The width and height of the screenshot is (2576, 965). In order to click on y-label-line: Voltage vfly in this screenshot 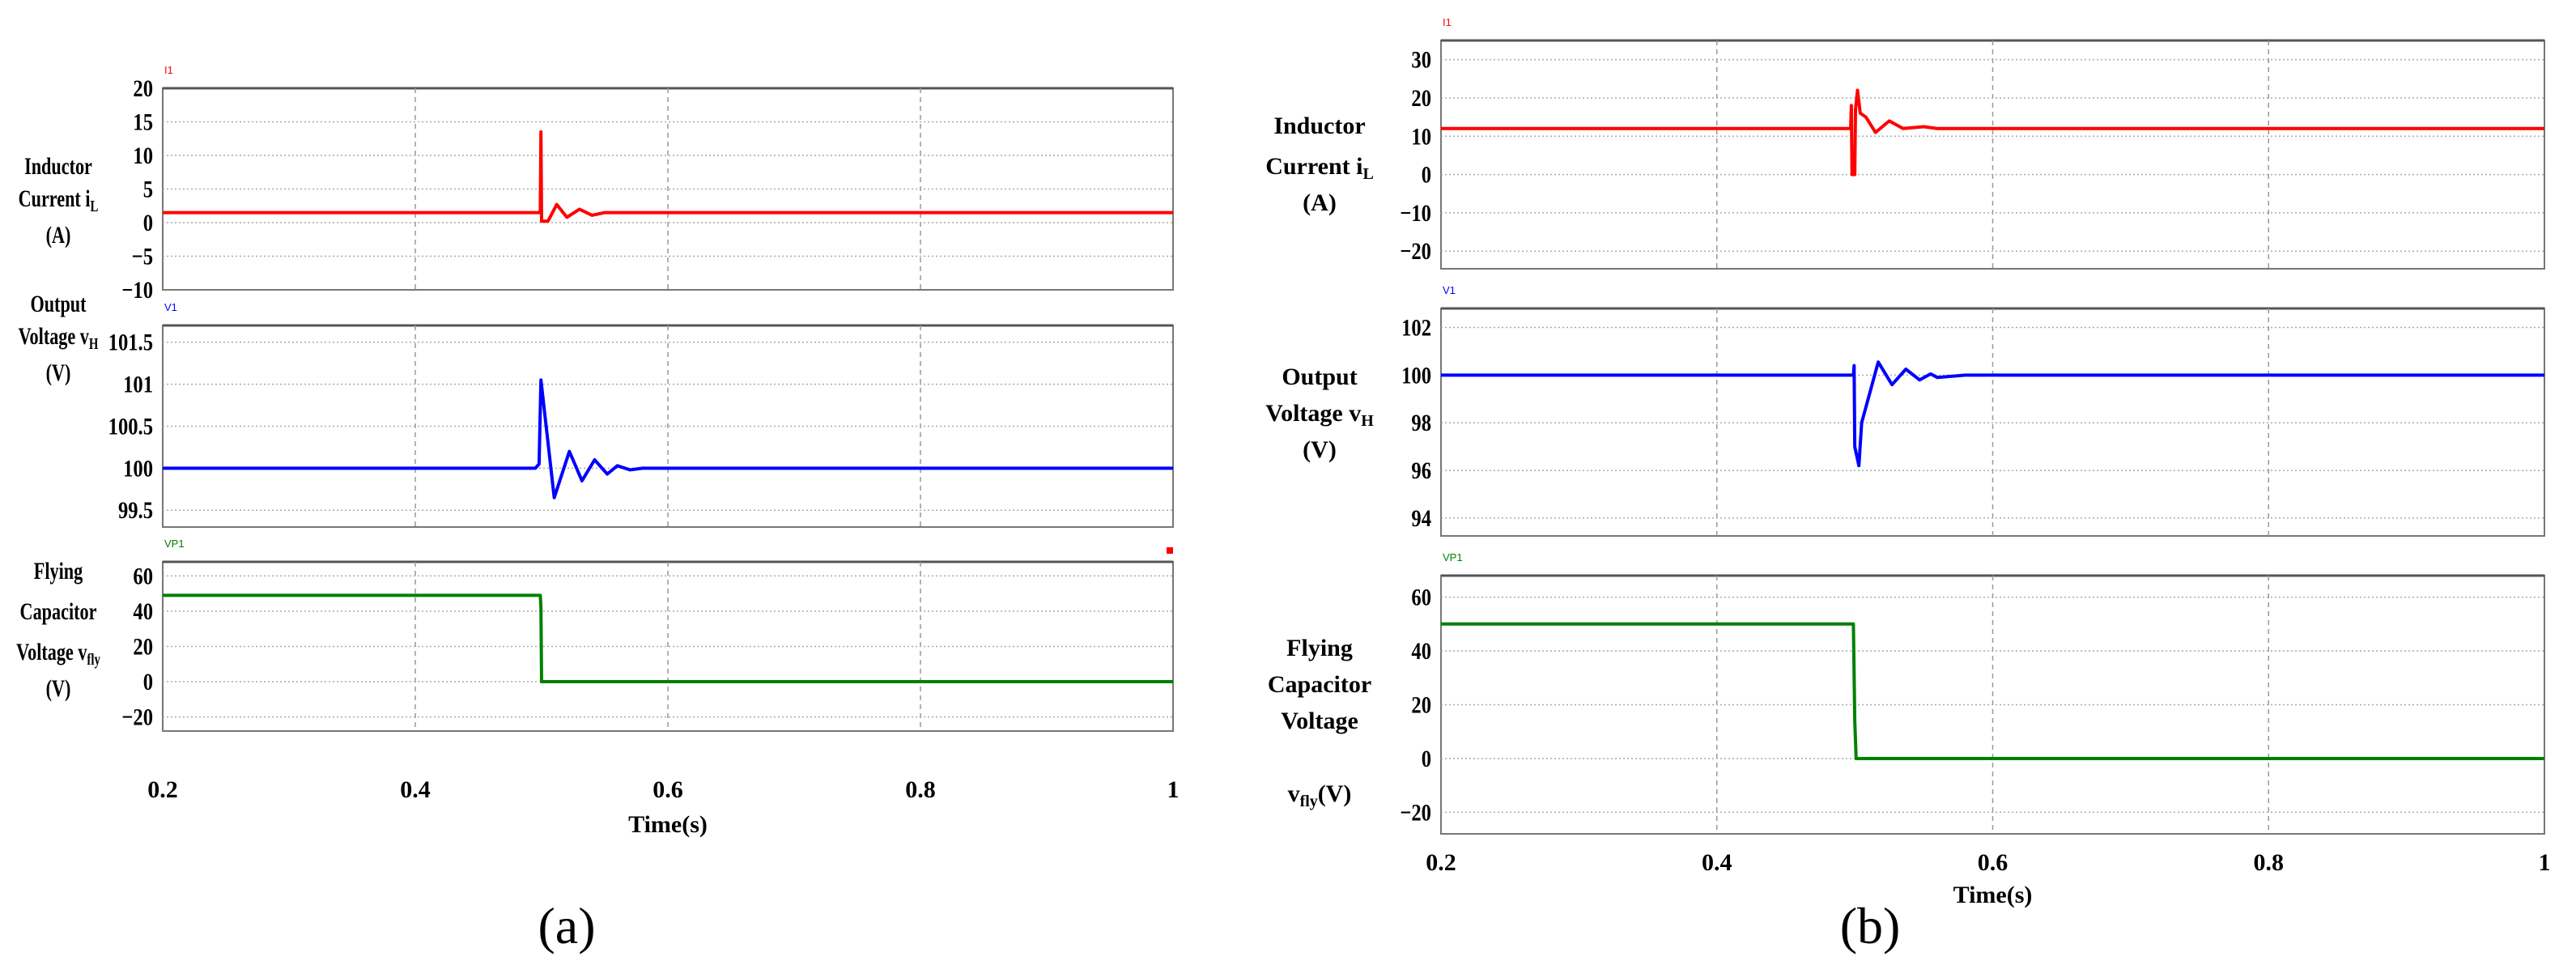, I will do `click(58, 653)`.